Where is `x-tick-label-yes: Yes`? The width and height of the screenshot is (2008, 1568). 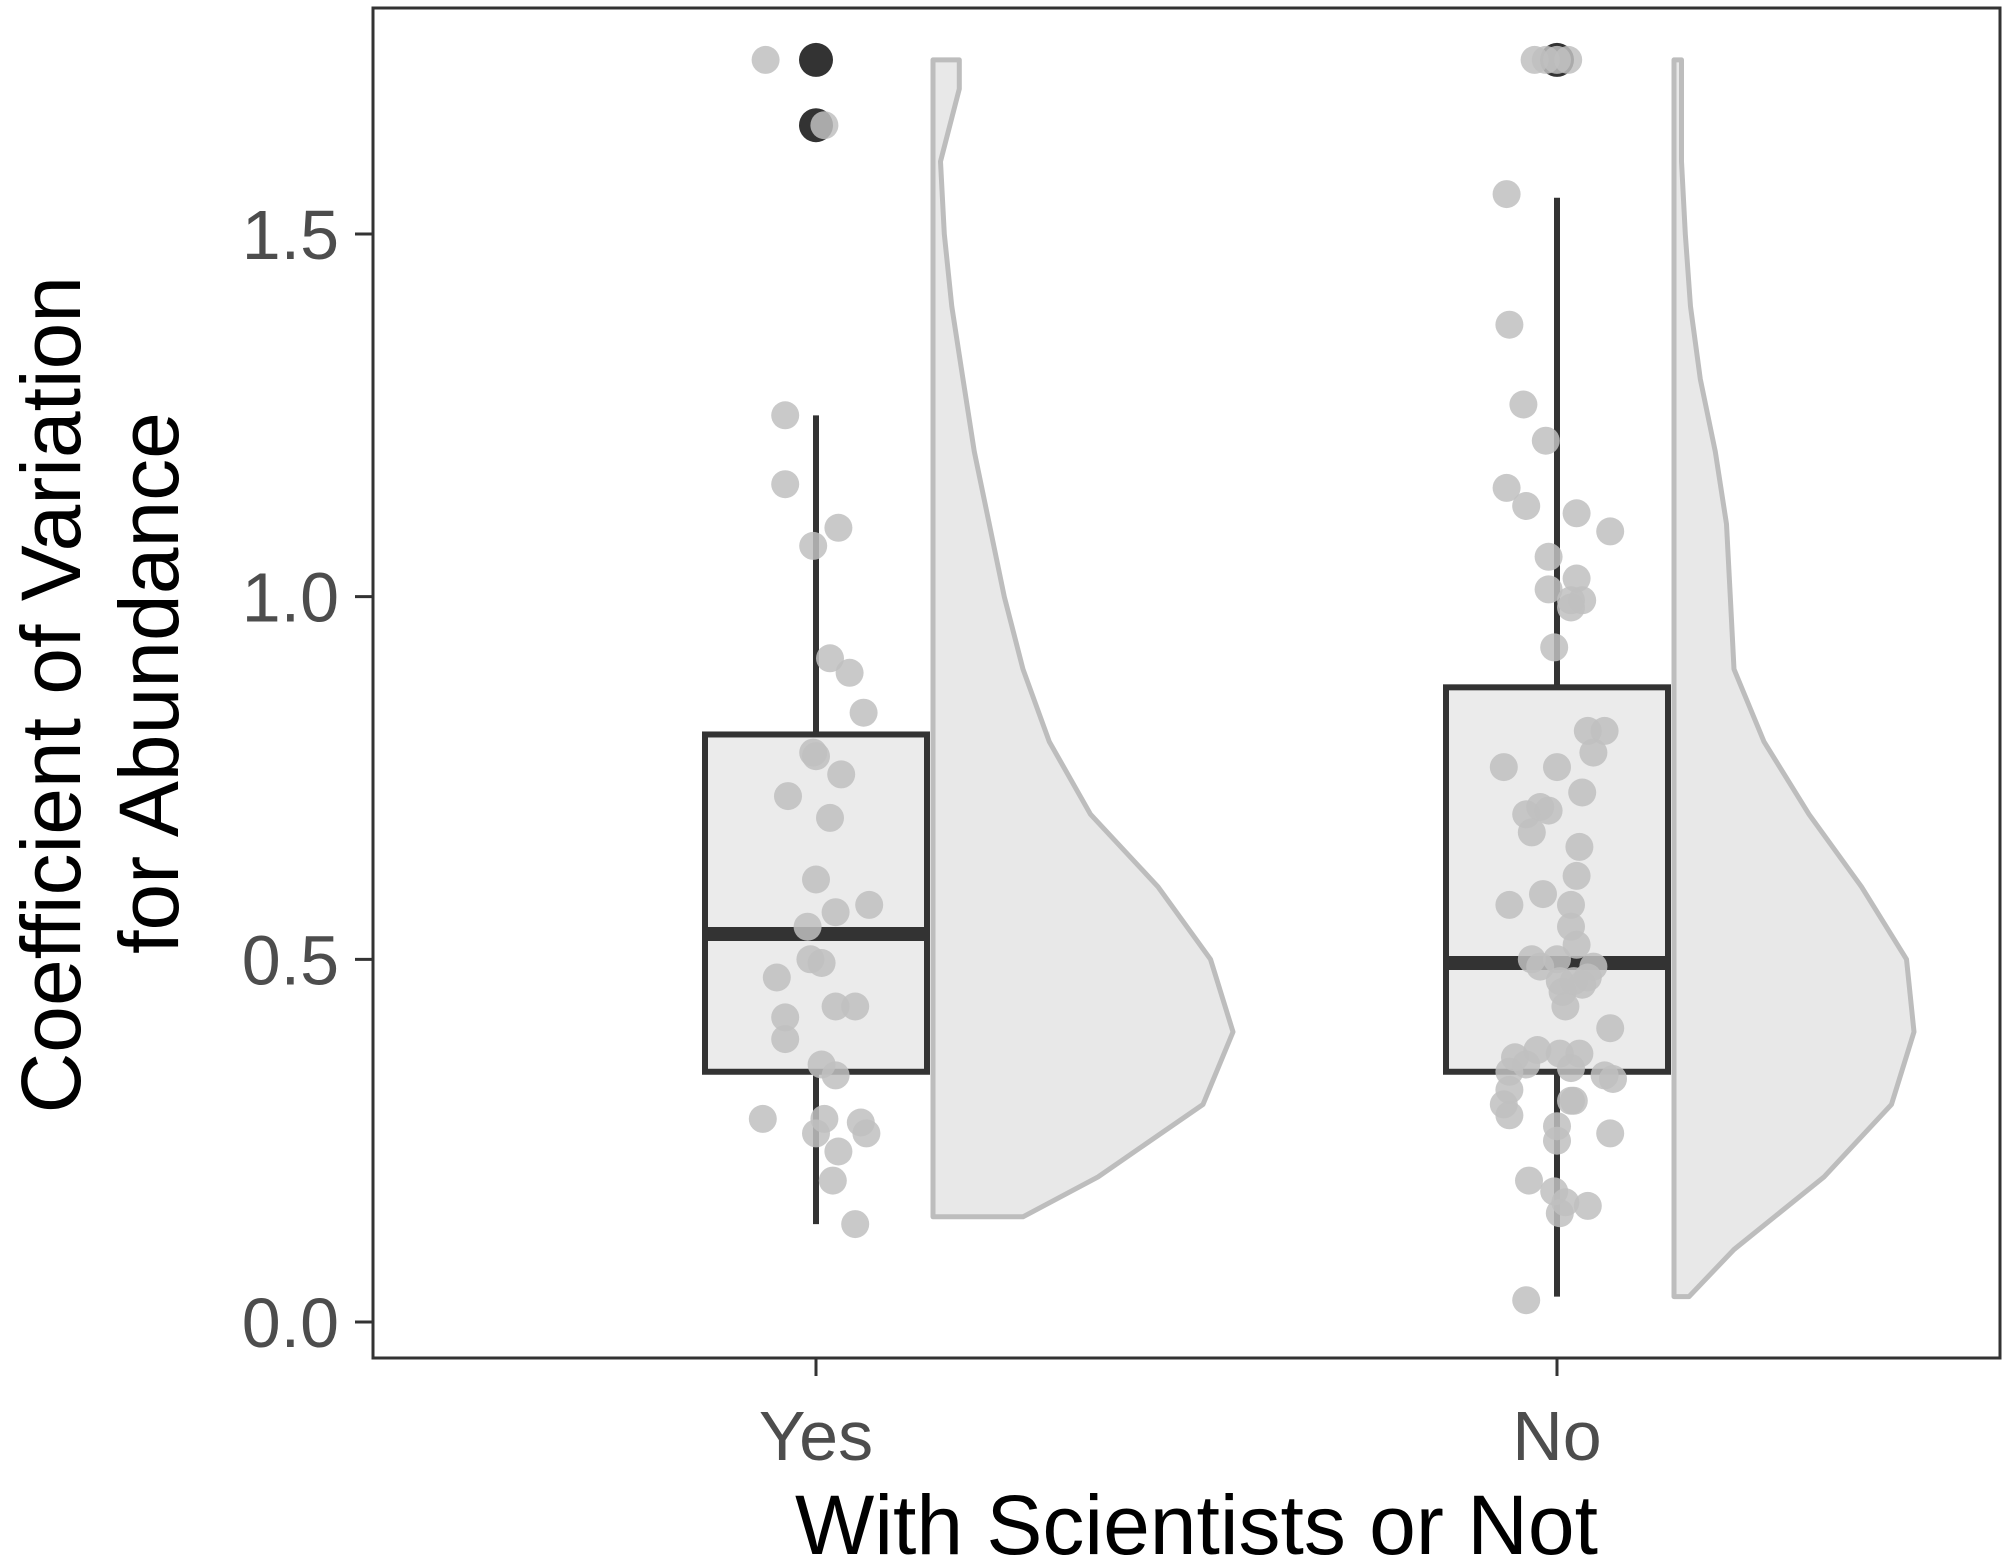 x-tick-label-yes: Yes is located at coordinates (816, 1436).